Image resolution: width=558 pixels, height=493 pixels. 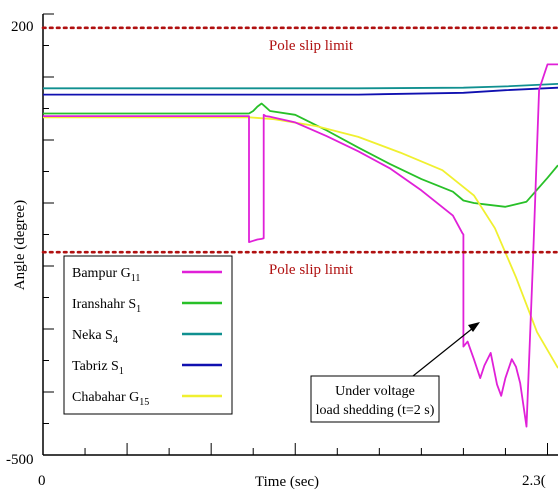 What do you see at coordinates (375, 391) in the screenshot?
I see `annotation-line-1: Under voltage` at bounding box center [375, 391].